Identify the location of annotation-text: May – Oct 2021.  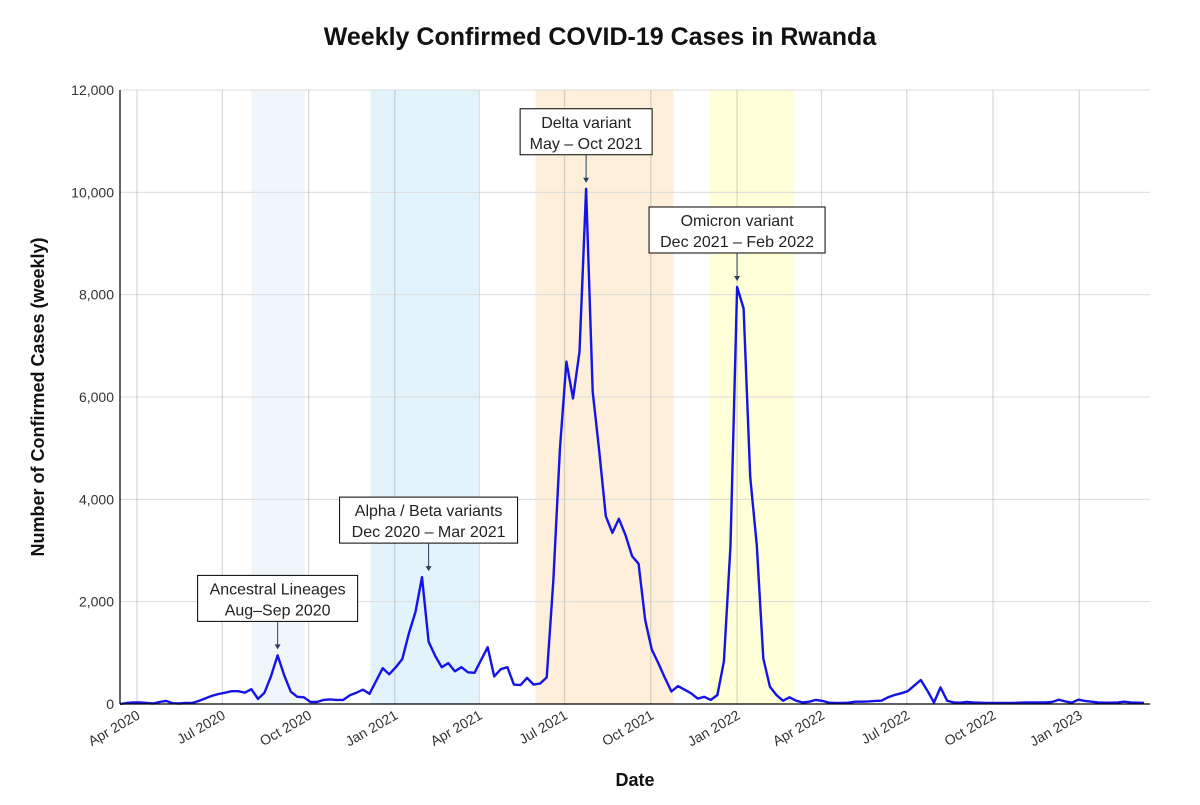
(586, 144).